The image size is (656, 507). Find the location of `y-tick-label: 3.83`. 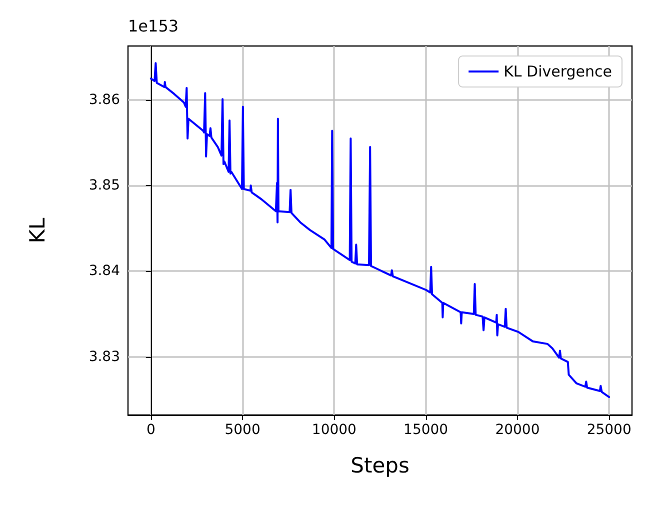

y-tick-label: 3.83 is located at coordinates (104, 356).